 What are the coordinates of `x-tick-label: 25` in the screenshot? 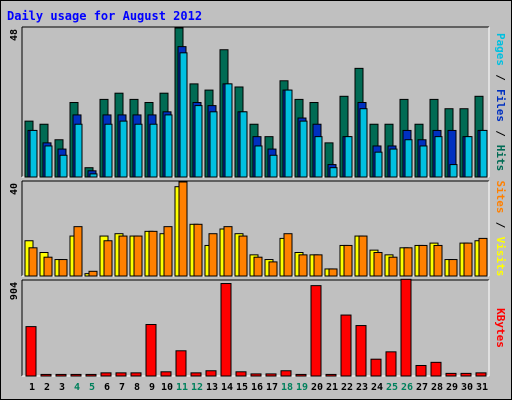 It's located at (392, 387).